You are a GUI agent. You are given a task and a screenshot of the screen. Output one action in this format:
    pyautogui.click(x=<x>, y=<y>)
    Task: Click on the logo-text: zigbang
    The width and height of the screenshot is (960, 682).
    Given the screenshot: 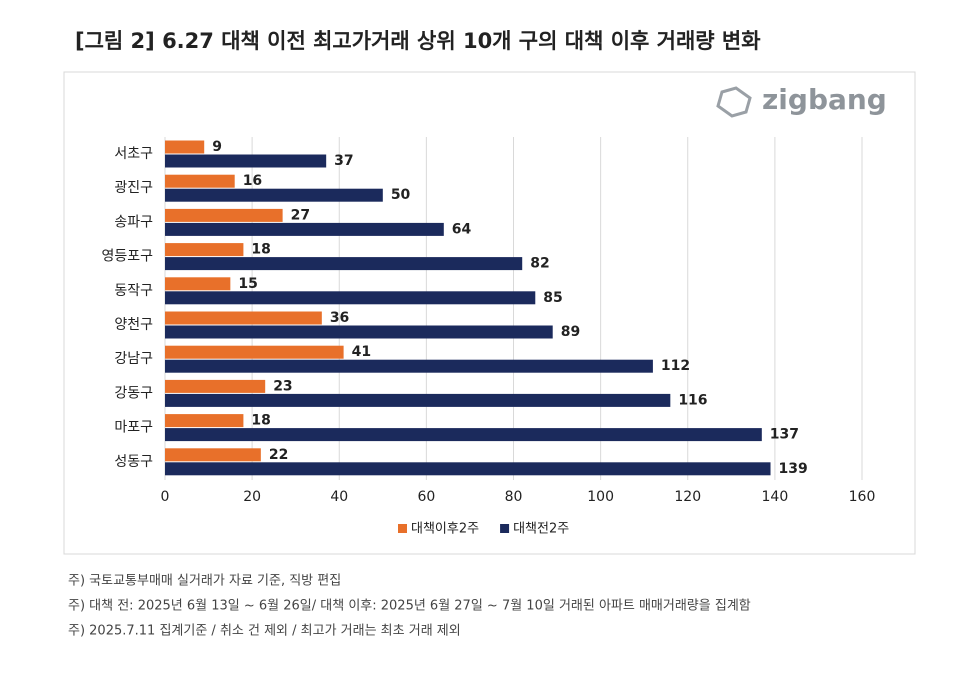 What is the action you would take?
    pyautogui.click(x=824, y=99)
    